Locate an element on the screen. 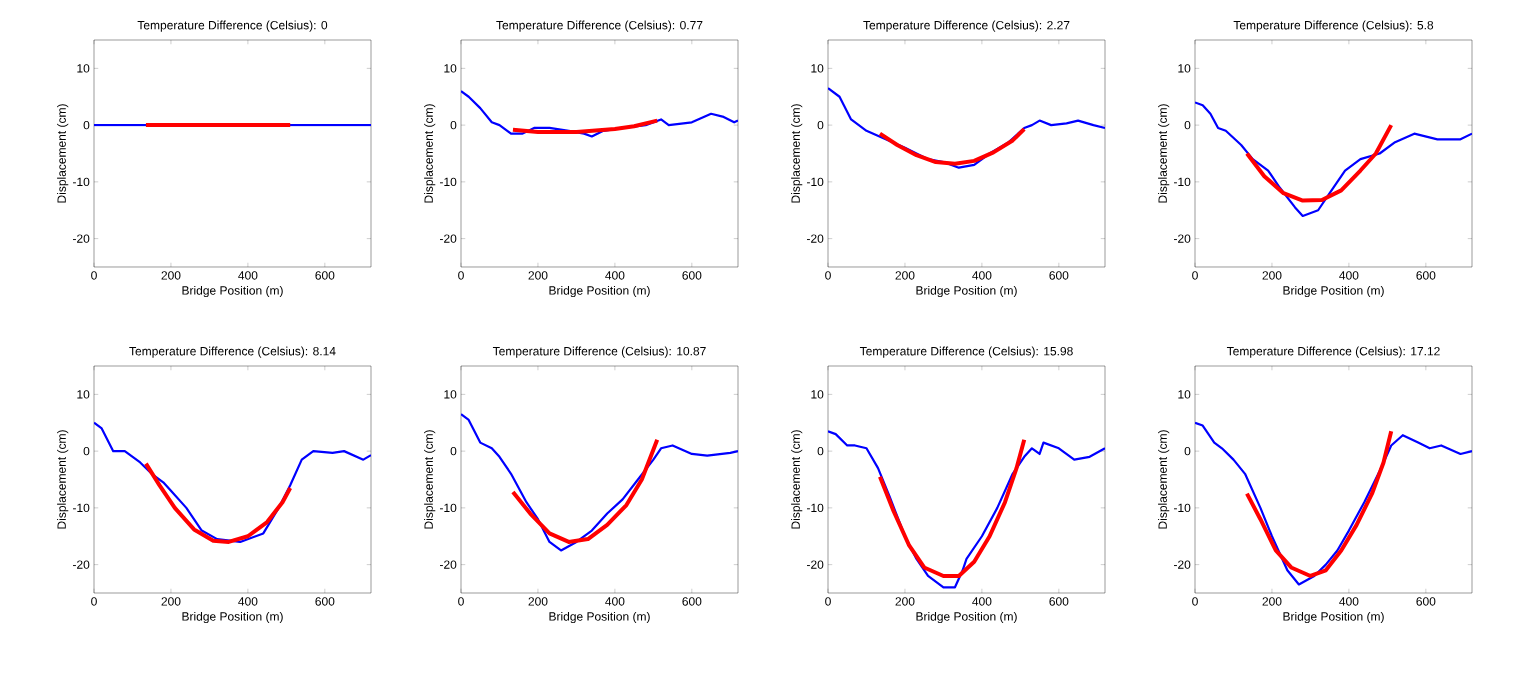 The height and width of the screenshot is (681, 1515). chart-title: Temperature Difference (Celsius): 2.27 is located at coordinates (966, 26).